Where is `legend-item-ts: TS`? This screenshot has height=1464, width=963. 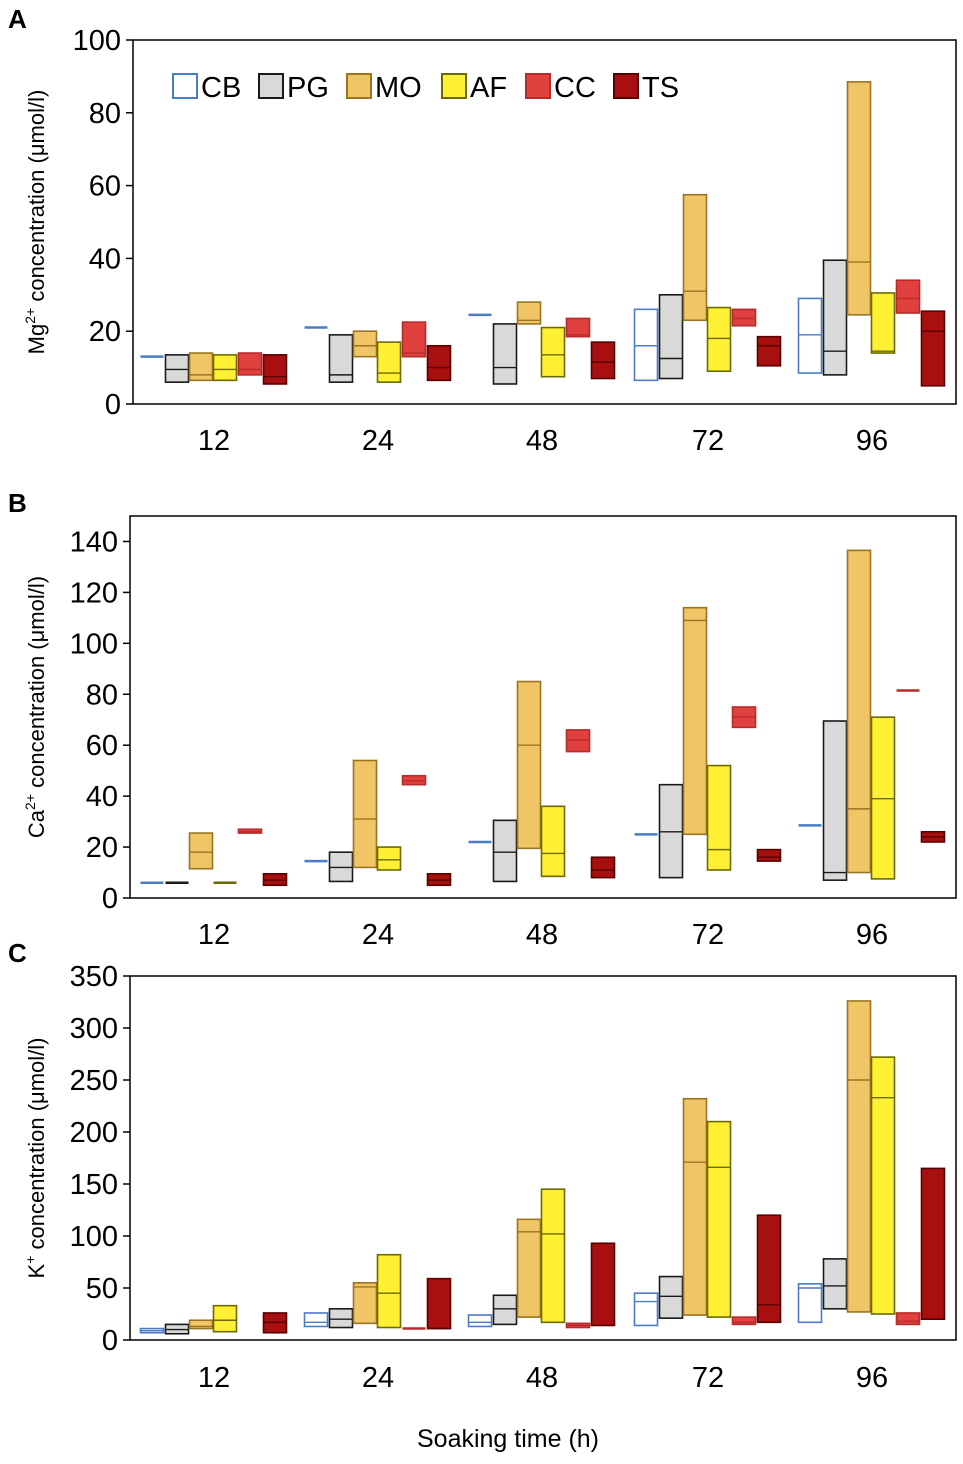
legend-item-ts: TS is located at coordinates (646, 88).